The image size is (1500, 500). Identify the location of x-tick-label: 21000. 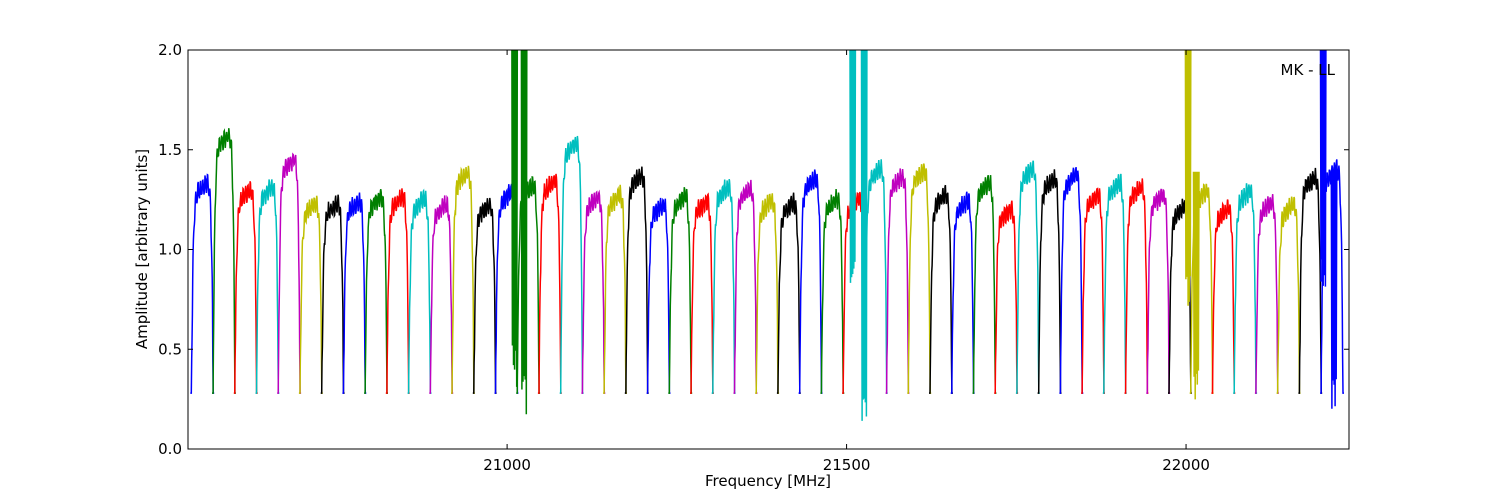
(507, 465).